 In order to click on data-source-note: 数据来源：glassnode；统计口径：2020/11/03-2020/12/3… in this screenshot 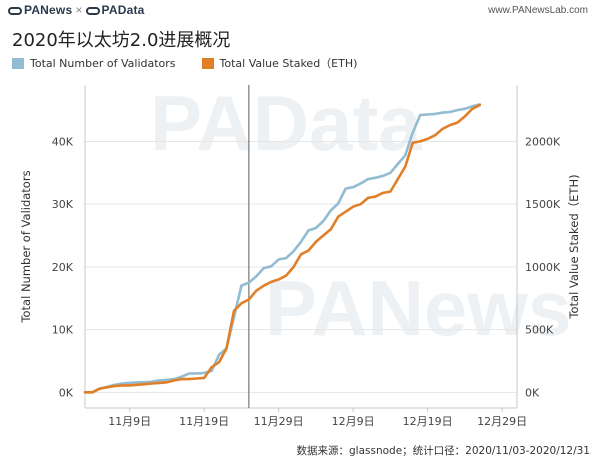, I will do `click(443, 451)`.